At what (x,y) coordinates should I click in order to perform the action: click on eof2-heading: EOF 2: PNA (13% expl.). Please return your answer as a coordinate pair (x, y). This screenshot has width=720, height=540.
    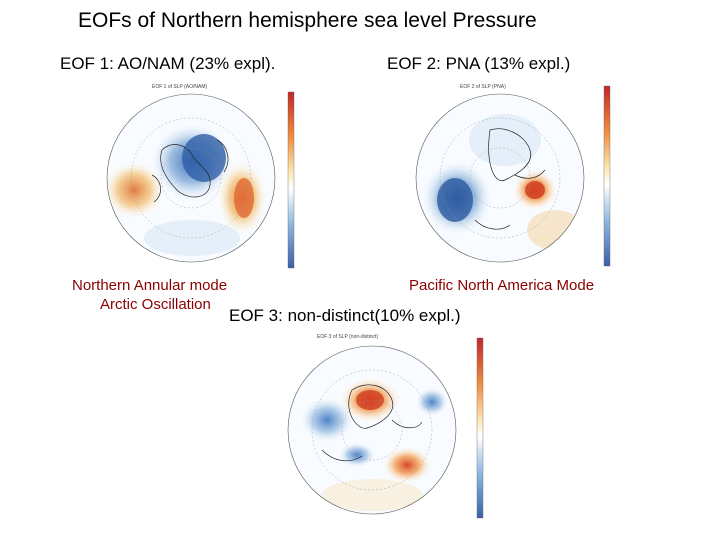
    Looking at the image, I should click on (479, 63).